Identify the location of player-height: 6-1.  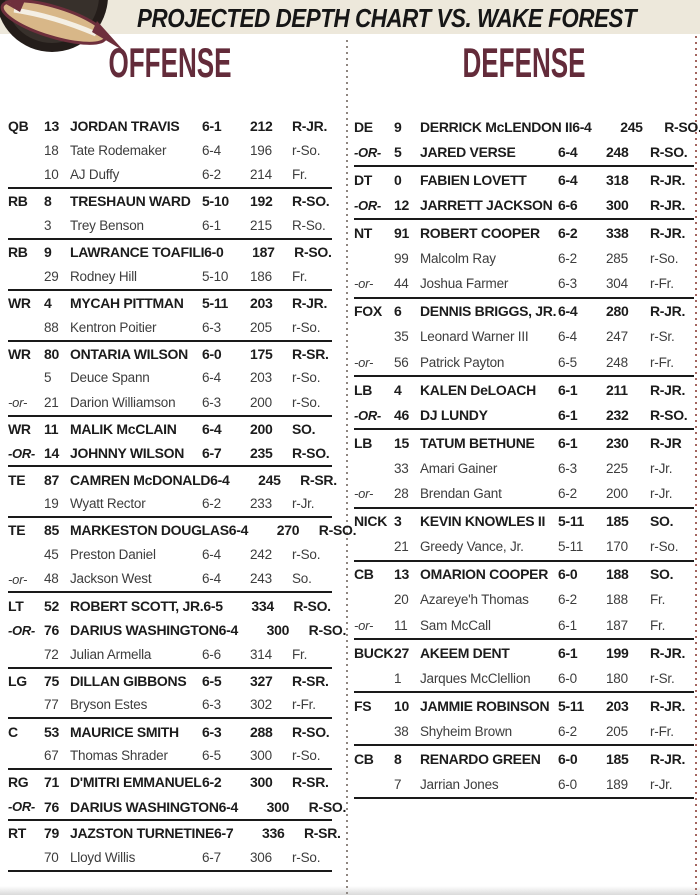
(567, 625).